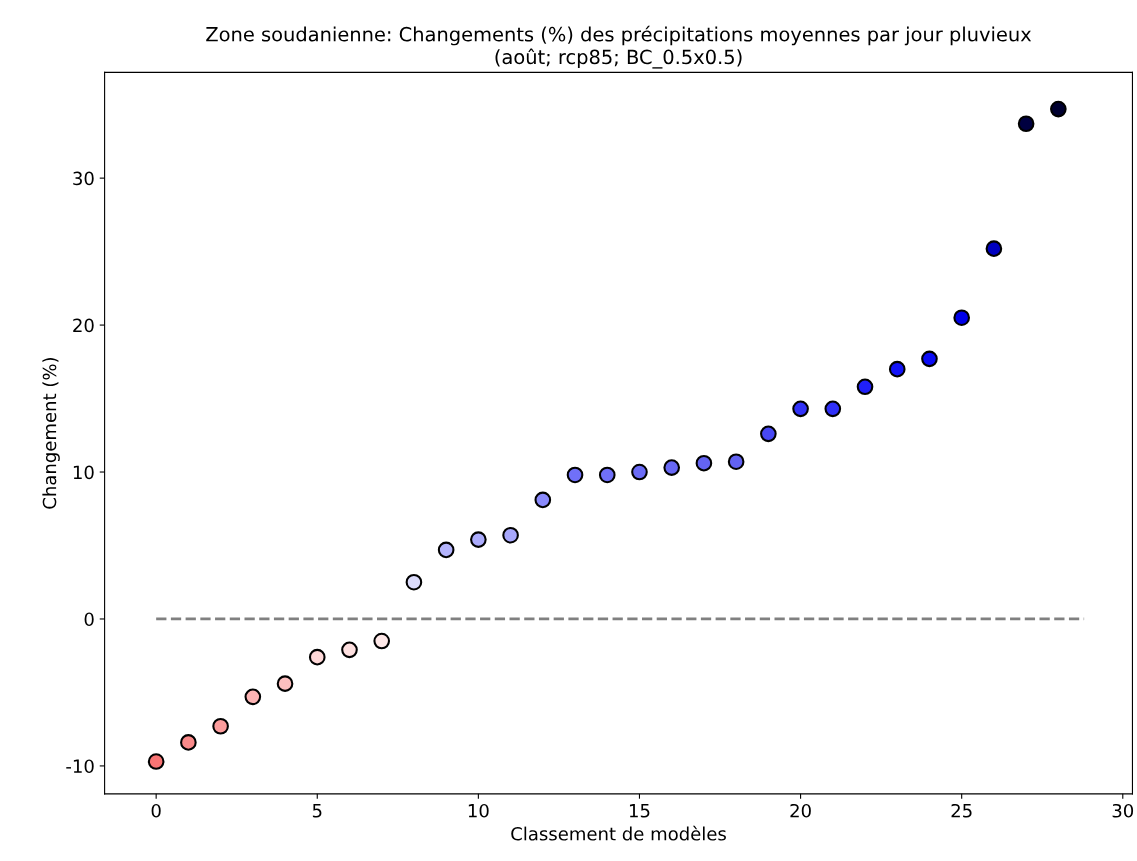  I want to click on x-tick-label: 10, so click(478, 810).